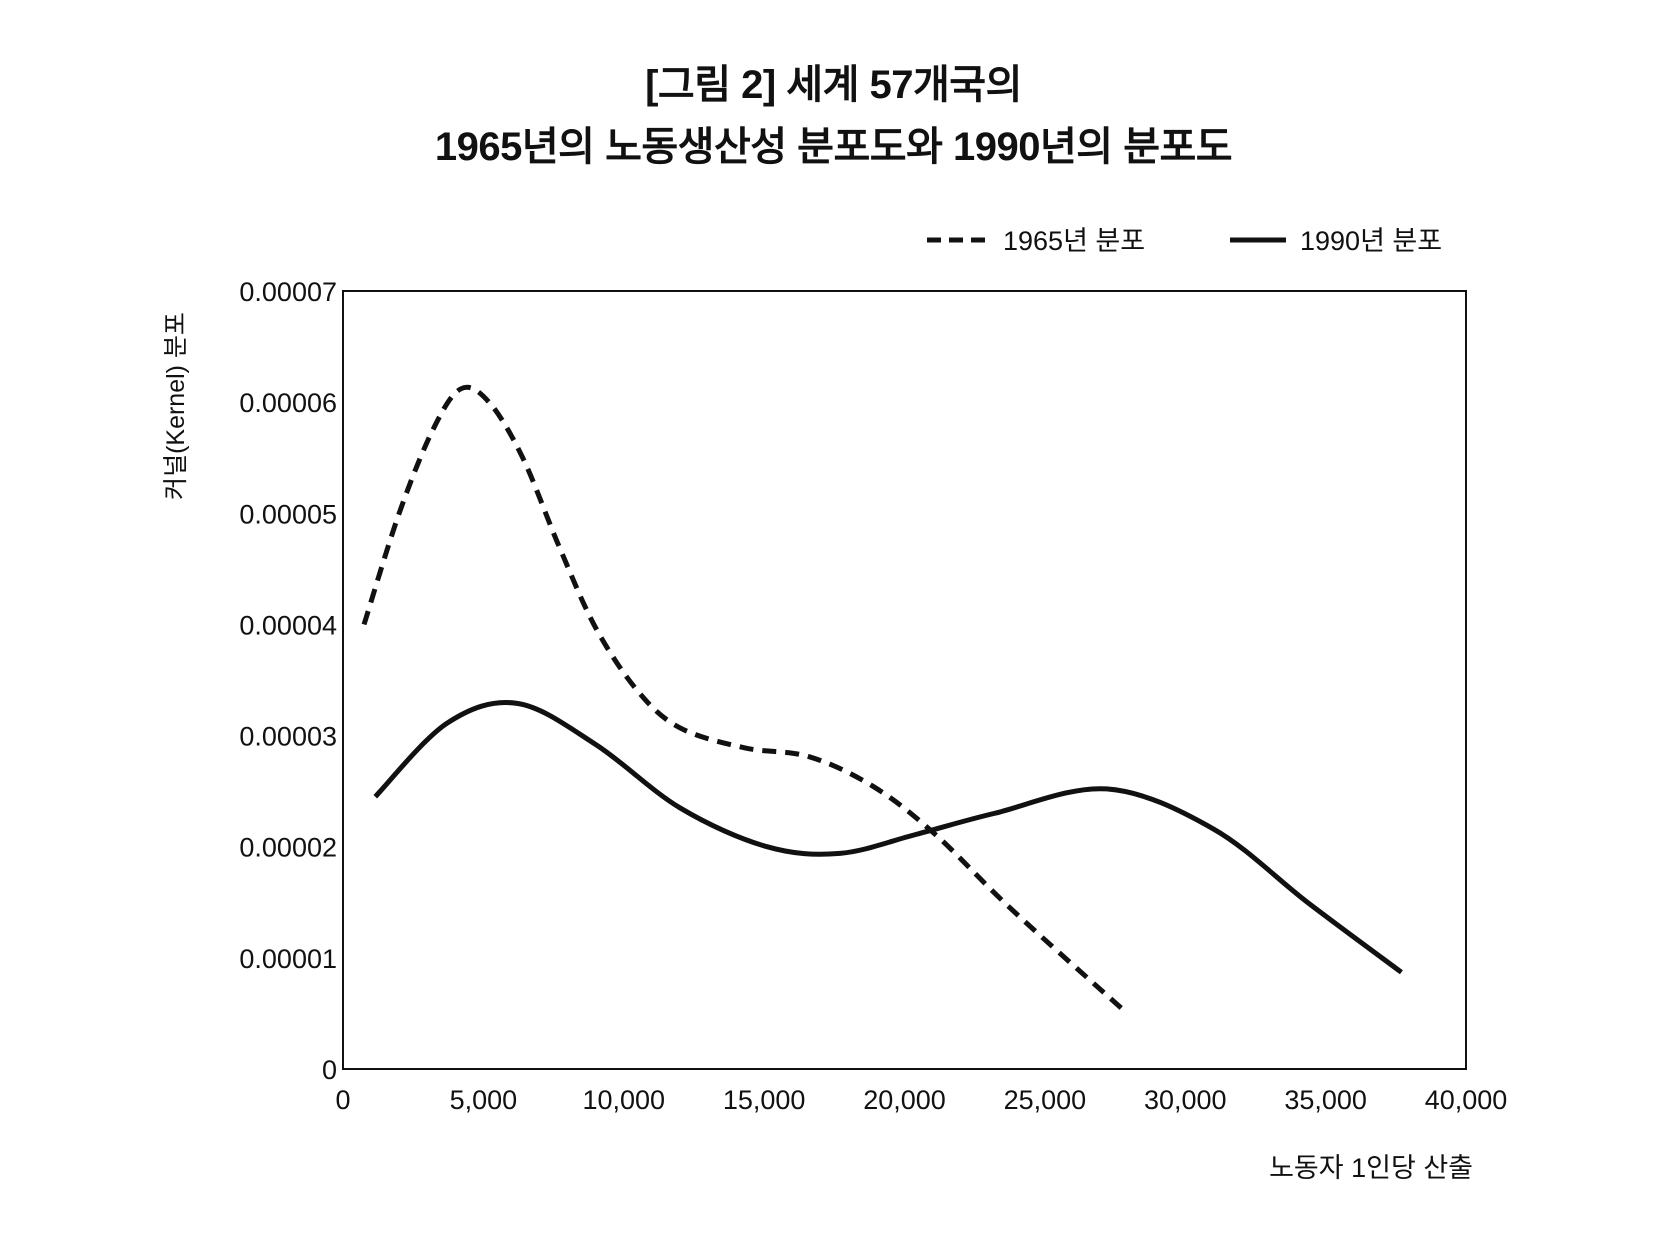 The image size is (1667, 1250). I want to click on y-tick-label: 0.00006, so click(288, 403).